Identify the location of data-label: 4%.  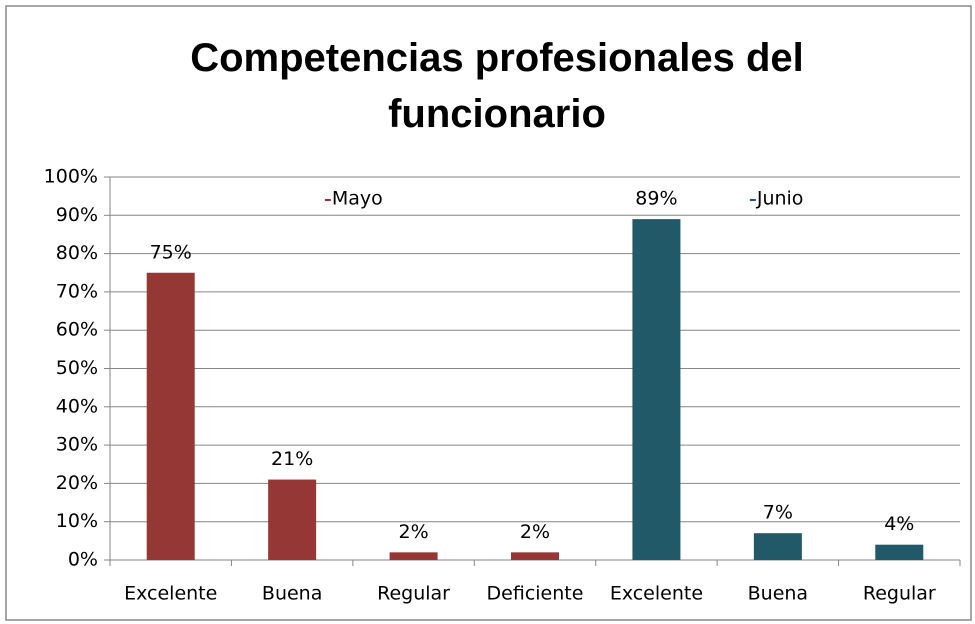
(899, 524).